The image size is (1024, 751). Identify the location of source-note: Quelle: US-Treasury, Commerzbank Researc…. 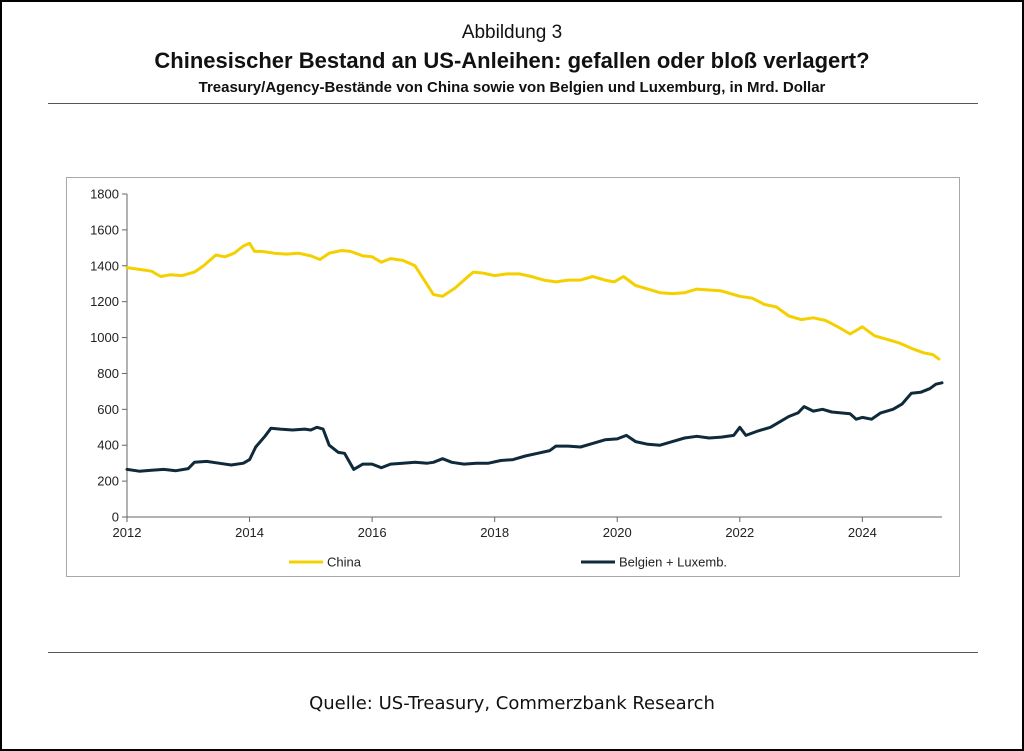
(512, 703).